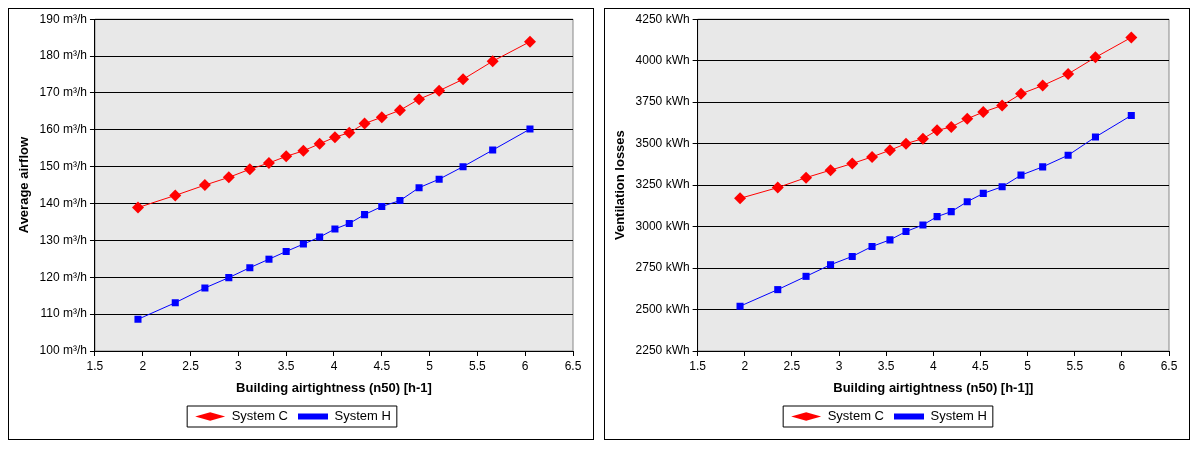 This screenshot has width=1200, height=450. Describe the element at coordinates (958, 416) in the screenshot. I see `legend-label: System H` at that location.